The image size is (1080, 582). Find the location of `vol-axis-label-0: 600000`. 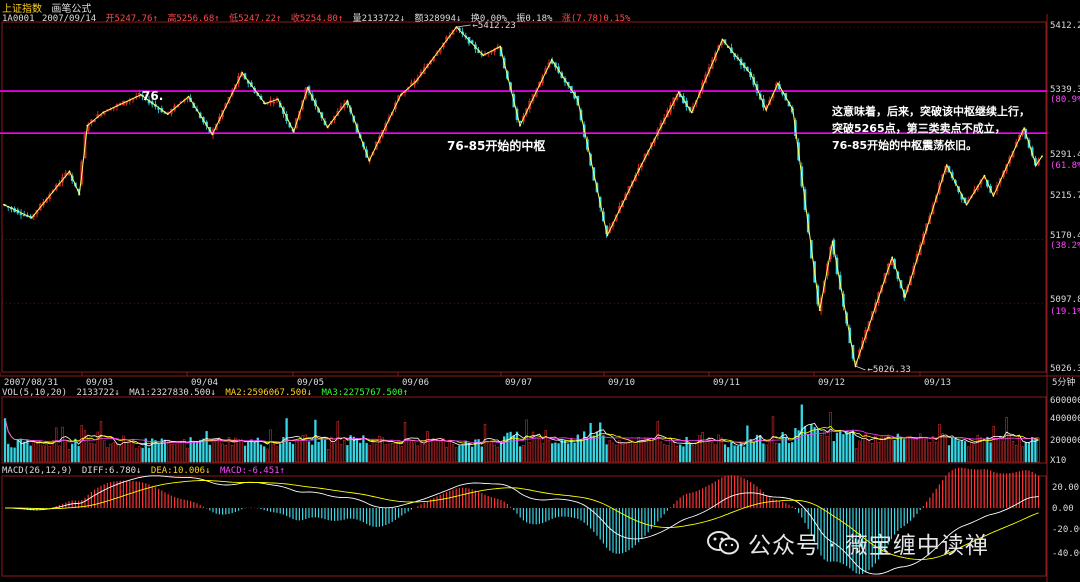

vol-axis-label-0: 600000 is located at coordinates (1065, 401).